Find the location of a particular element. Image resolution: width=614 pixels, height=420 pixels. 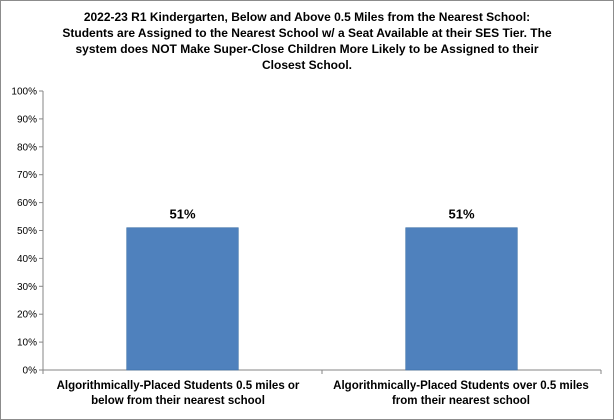

y-tick-label: 70% is located at coordinates (27, 175).